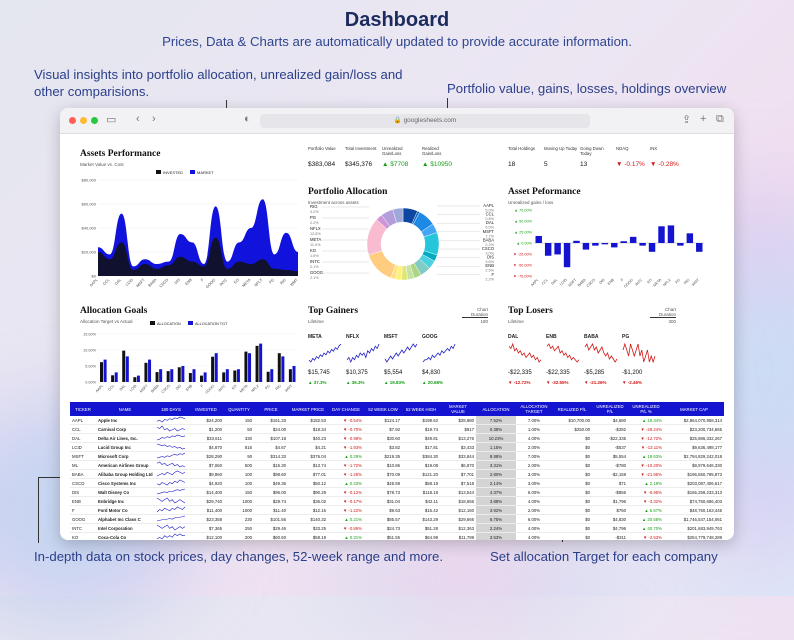 This screenshot has width=794, height=640. Describe the element at coordinates (125, 438) in the screenshot. I see `table-cell: Delta Air Lines, Inc.` at that location.